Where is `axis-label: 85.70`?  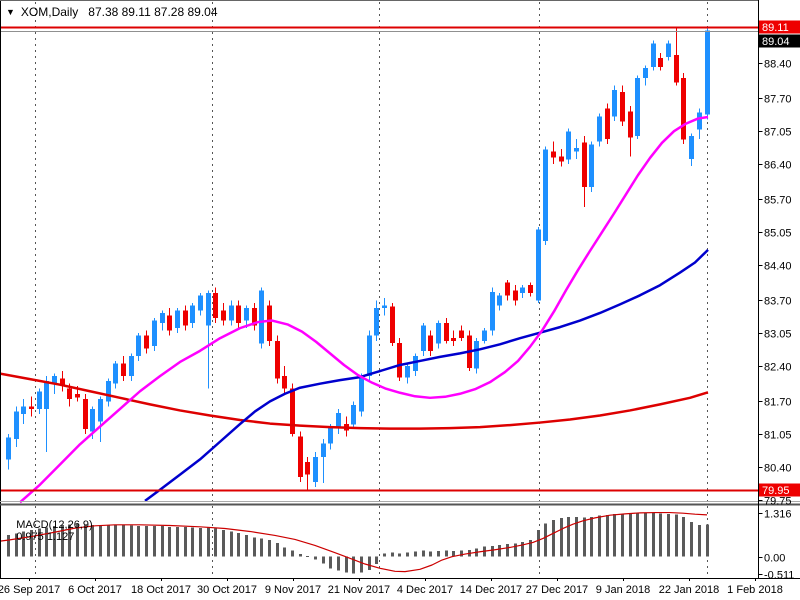 axis-label: 85.70 is located at coordinates (778, 201).